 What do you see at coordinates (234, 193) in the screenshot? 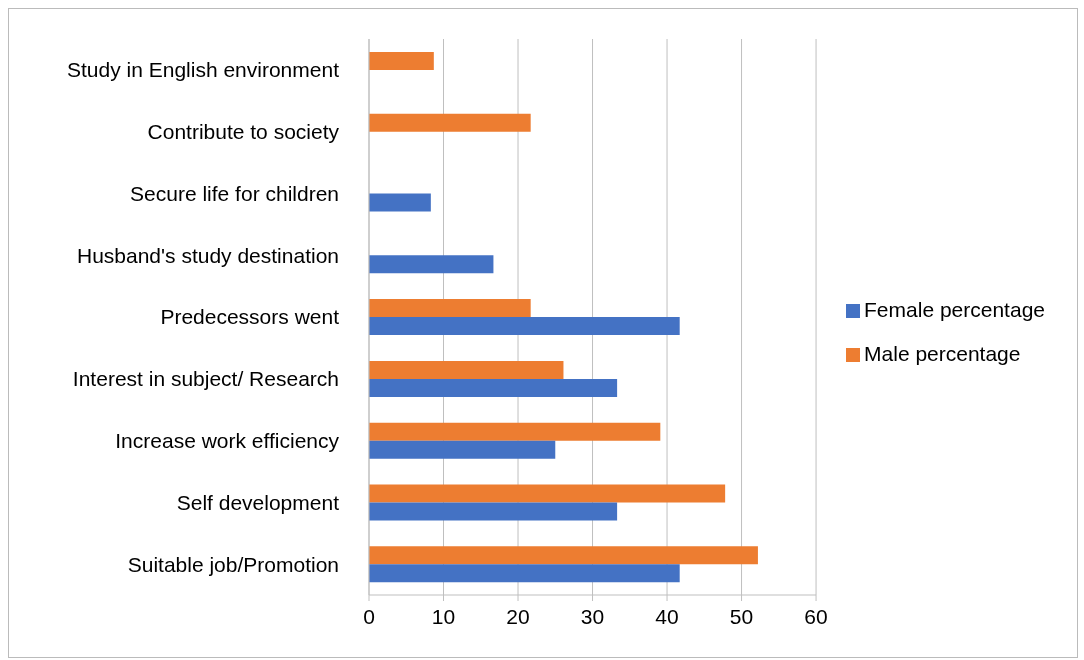
I see `y-tick-label: Secure life for children` at bounding box center [234, 193].